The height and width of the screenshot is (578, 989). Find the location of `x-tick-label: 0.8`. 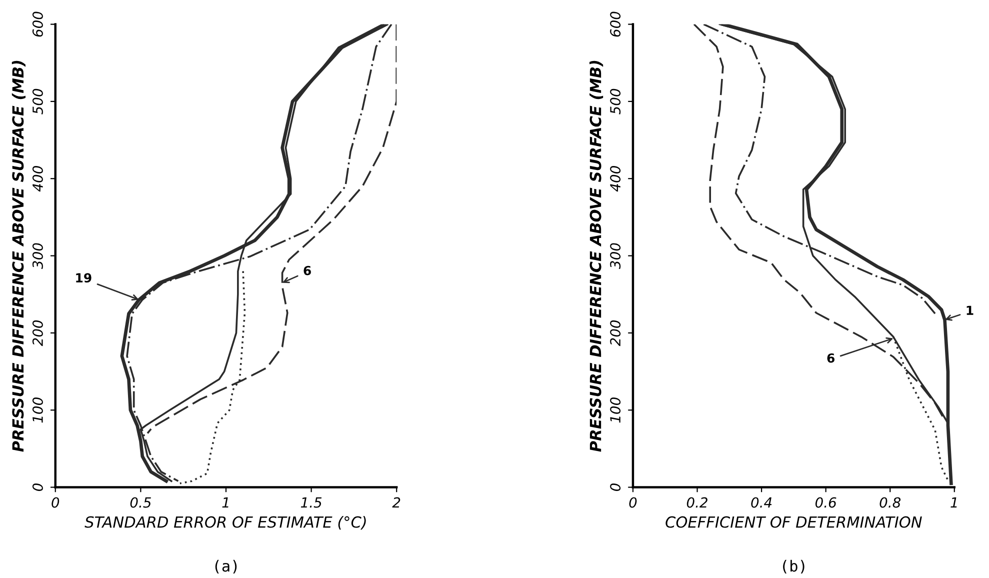

x-tick-label: 0.8 is located at coordinates (890, 502).